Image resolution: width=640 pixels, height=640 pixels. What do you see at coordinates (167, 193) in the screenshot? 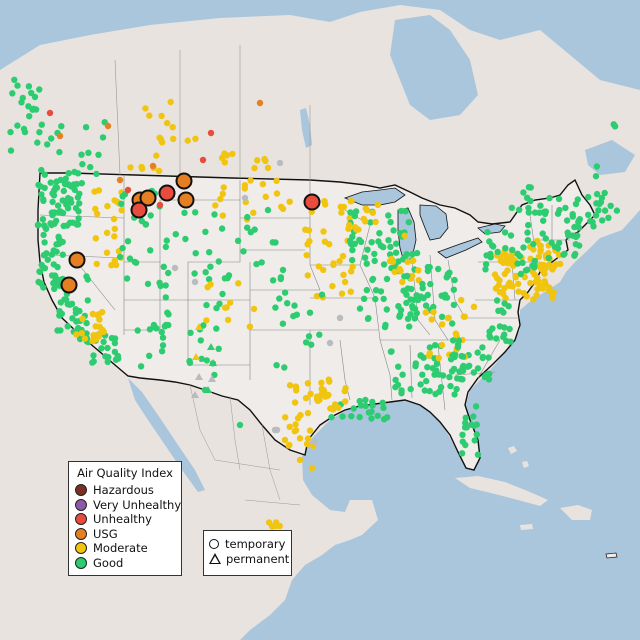
I see `monitor-marker-large` at bounding box center [167, 193].